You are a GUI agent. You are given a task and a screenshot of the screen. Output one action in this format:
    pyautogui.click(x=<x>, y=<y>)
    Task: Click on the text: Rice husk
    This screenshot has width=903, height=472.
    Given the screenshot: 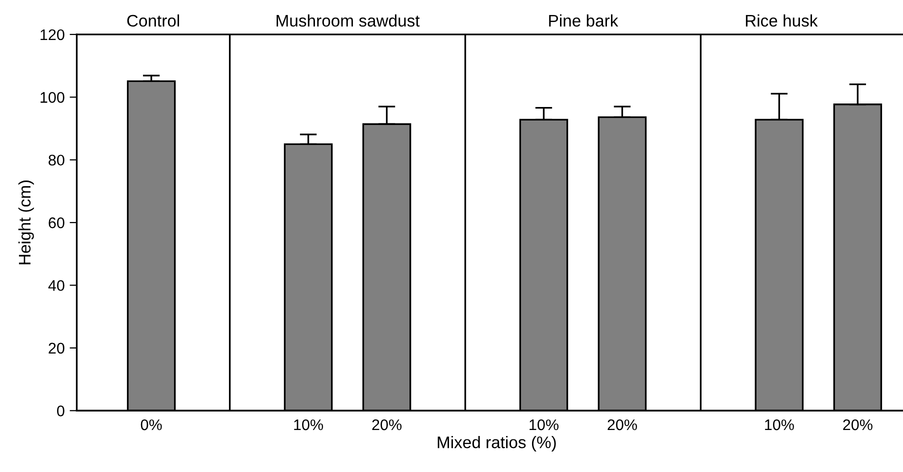 What is the action you would take?
    pyautogui.click(x=782, y=20)
    